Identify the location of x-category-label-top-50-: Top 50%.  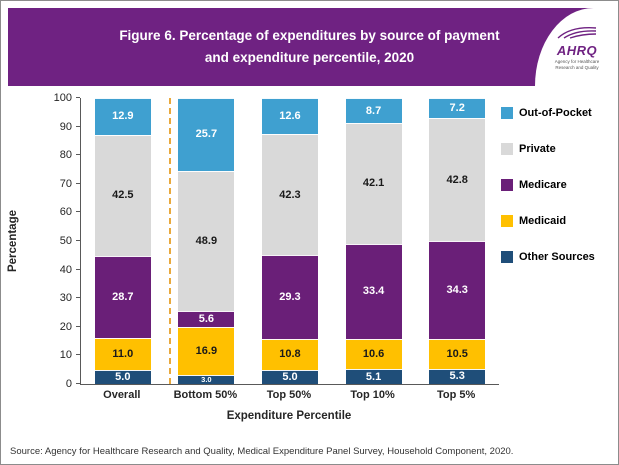
(289, 395).